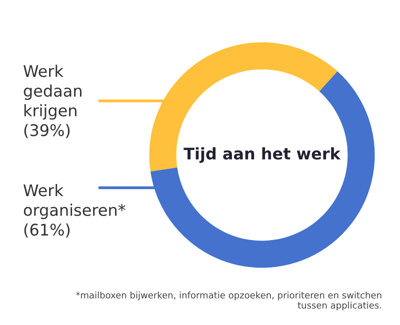 Image resolution: width=400 pixels, height=325 pixels. What do you see at coordinates (53, 92) in the screenshot?
I see `slice-label: Werk gedaan krijgen` at bounding box center [53, 92].